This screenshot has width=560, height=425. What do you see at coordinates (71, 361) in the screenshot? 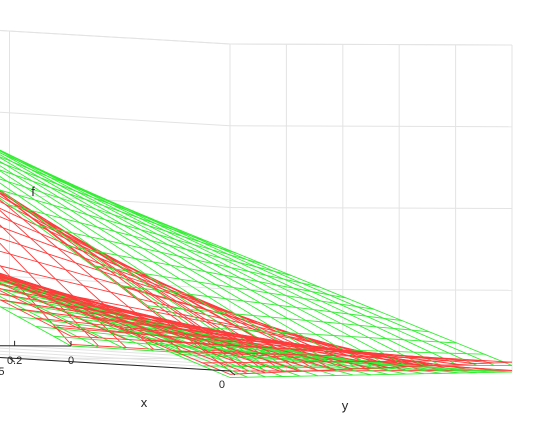
I see `y-tick-label: 0` at bounding box center [71, 361].